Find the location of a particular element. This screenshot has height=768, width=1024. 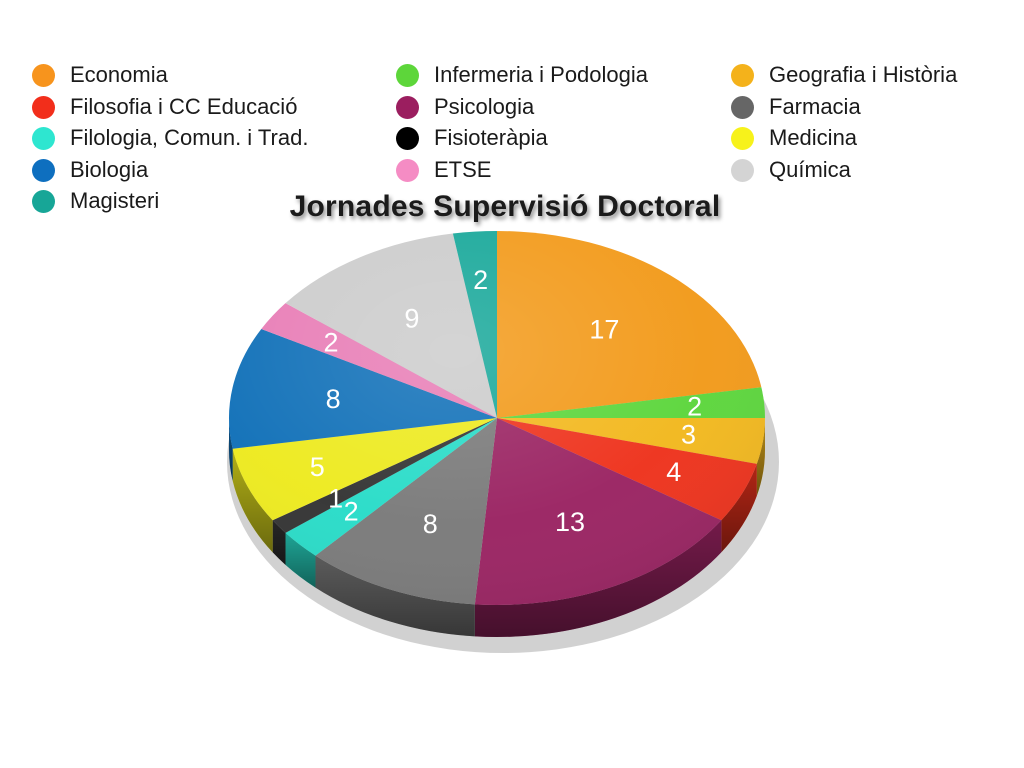

legend-item-medicina: Medicina is located at coordinates (794, 138).